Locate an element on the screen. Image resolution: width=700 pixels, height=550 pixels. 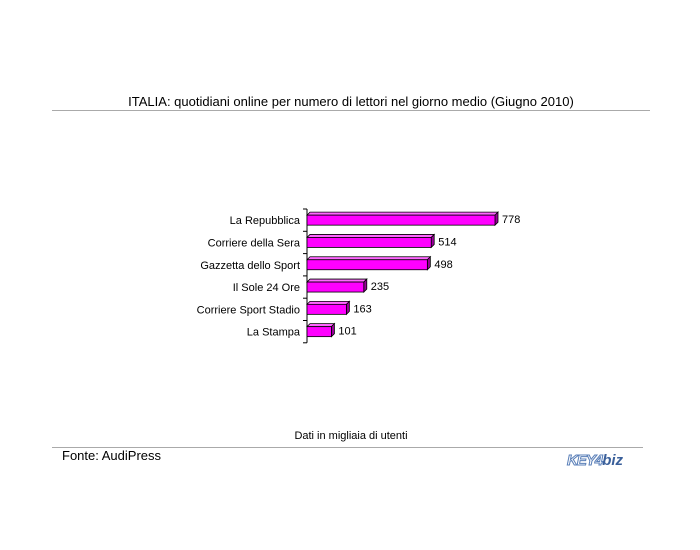
data-label: 778 is located at coordinates (511, 220).